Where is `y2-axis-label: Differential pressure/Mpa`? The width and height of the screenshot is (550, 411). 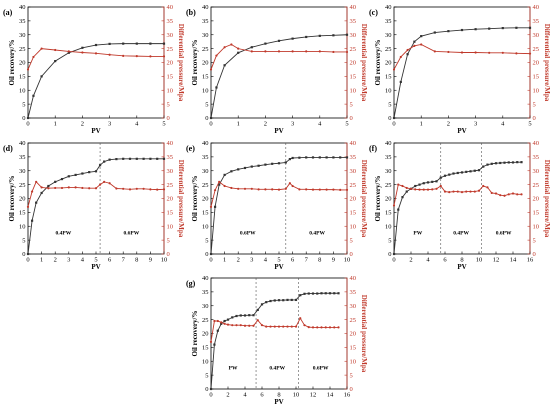
y2-axis-label: Differential pressure/Mpa is located at coordinates (364, 334).